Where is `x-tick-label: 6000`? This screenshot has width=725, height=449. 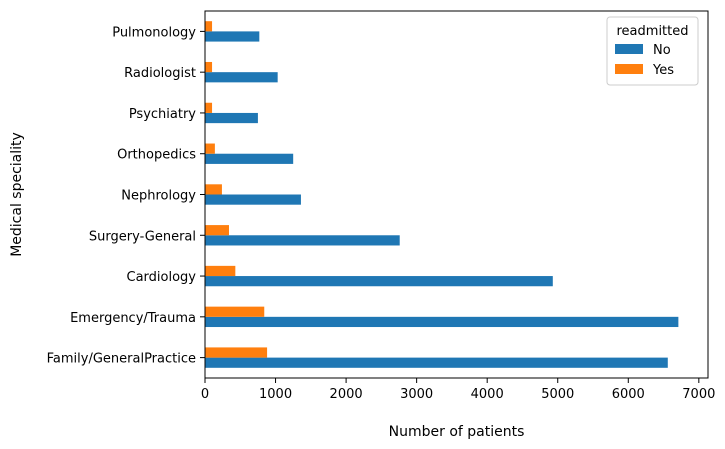 x-tick-label: 6000 is located at coordinates (628, 394).